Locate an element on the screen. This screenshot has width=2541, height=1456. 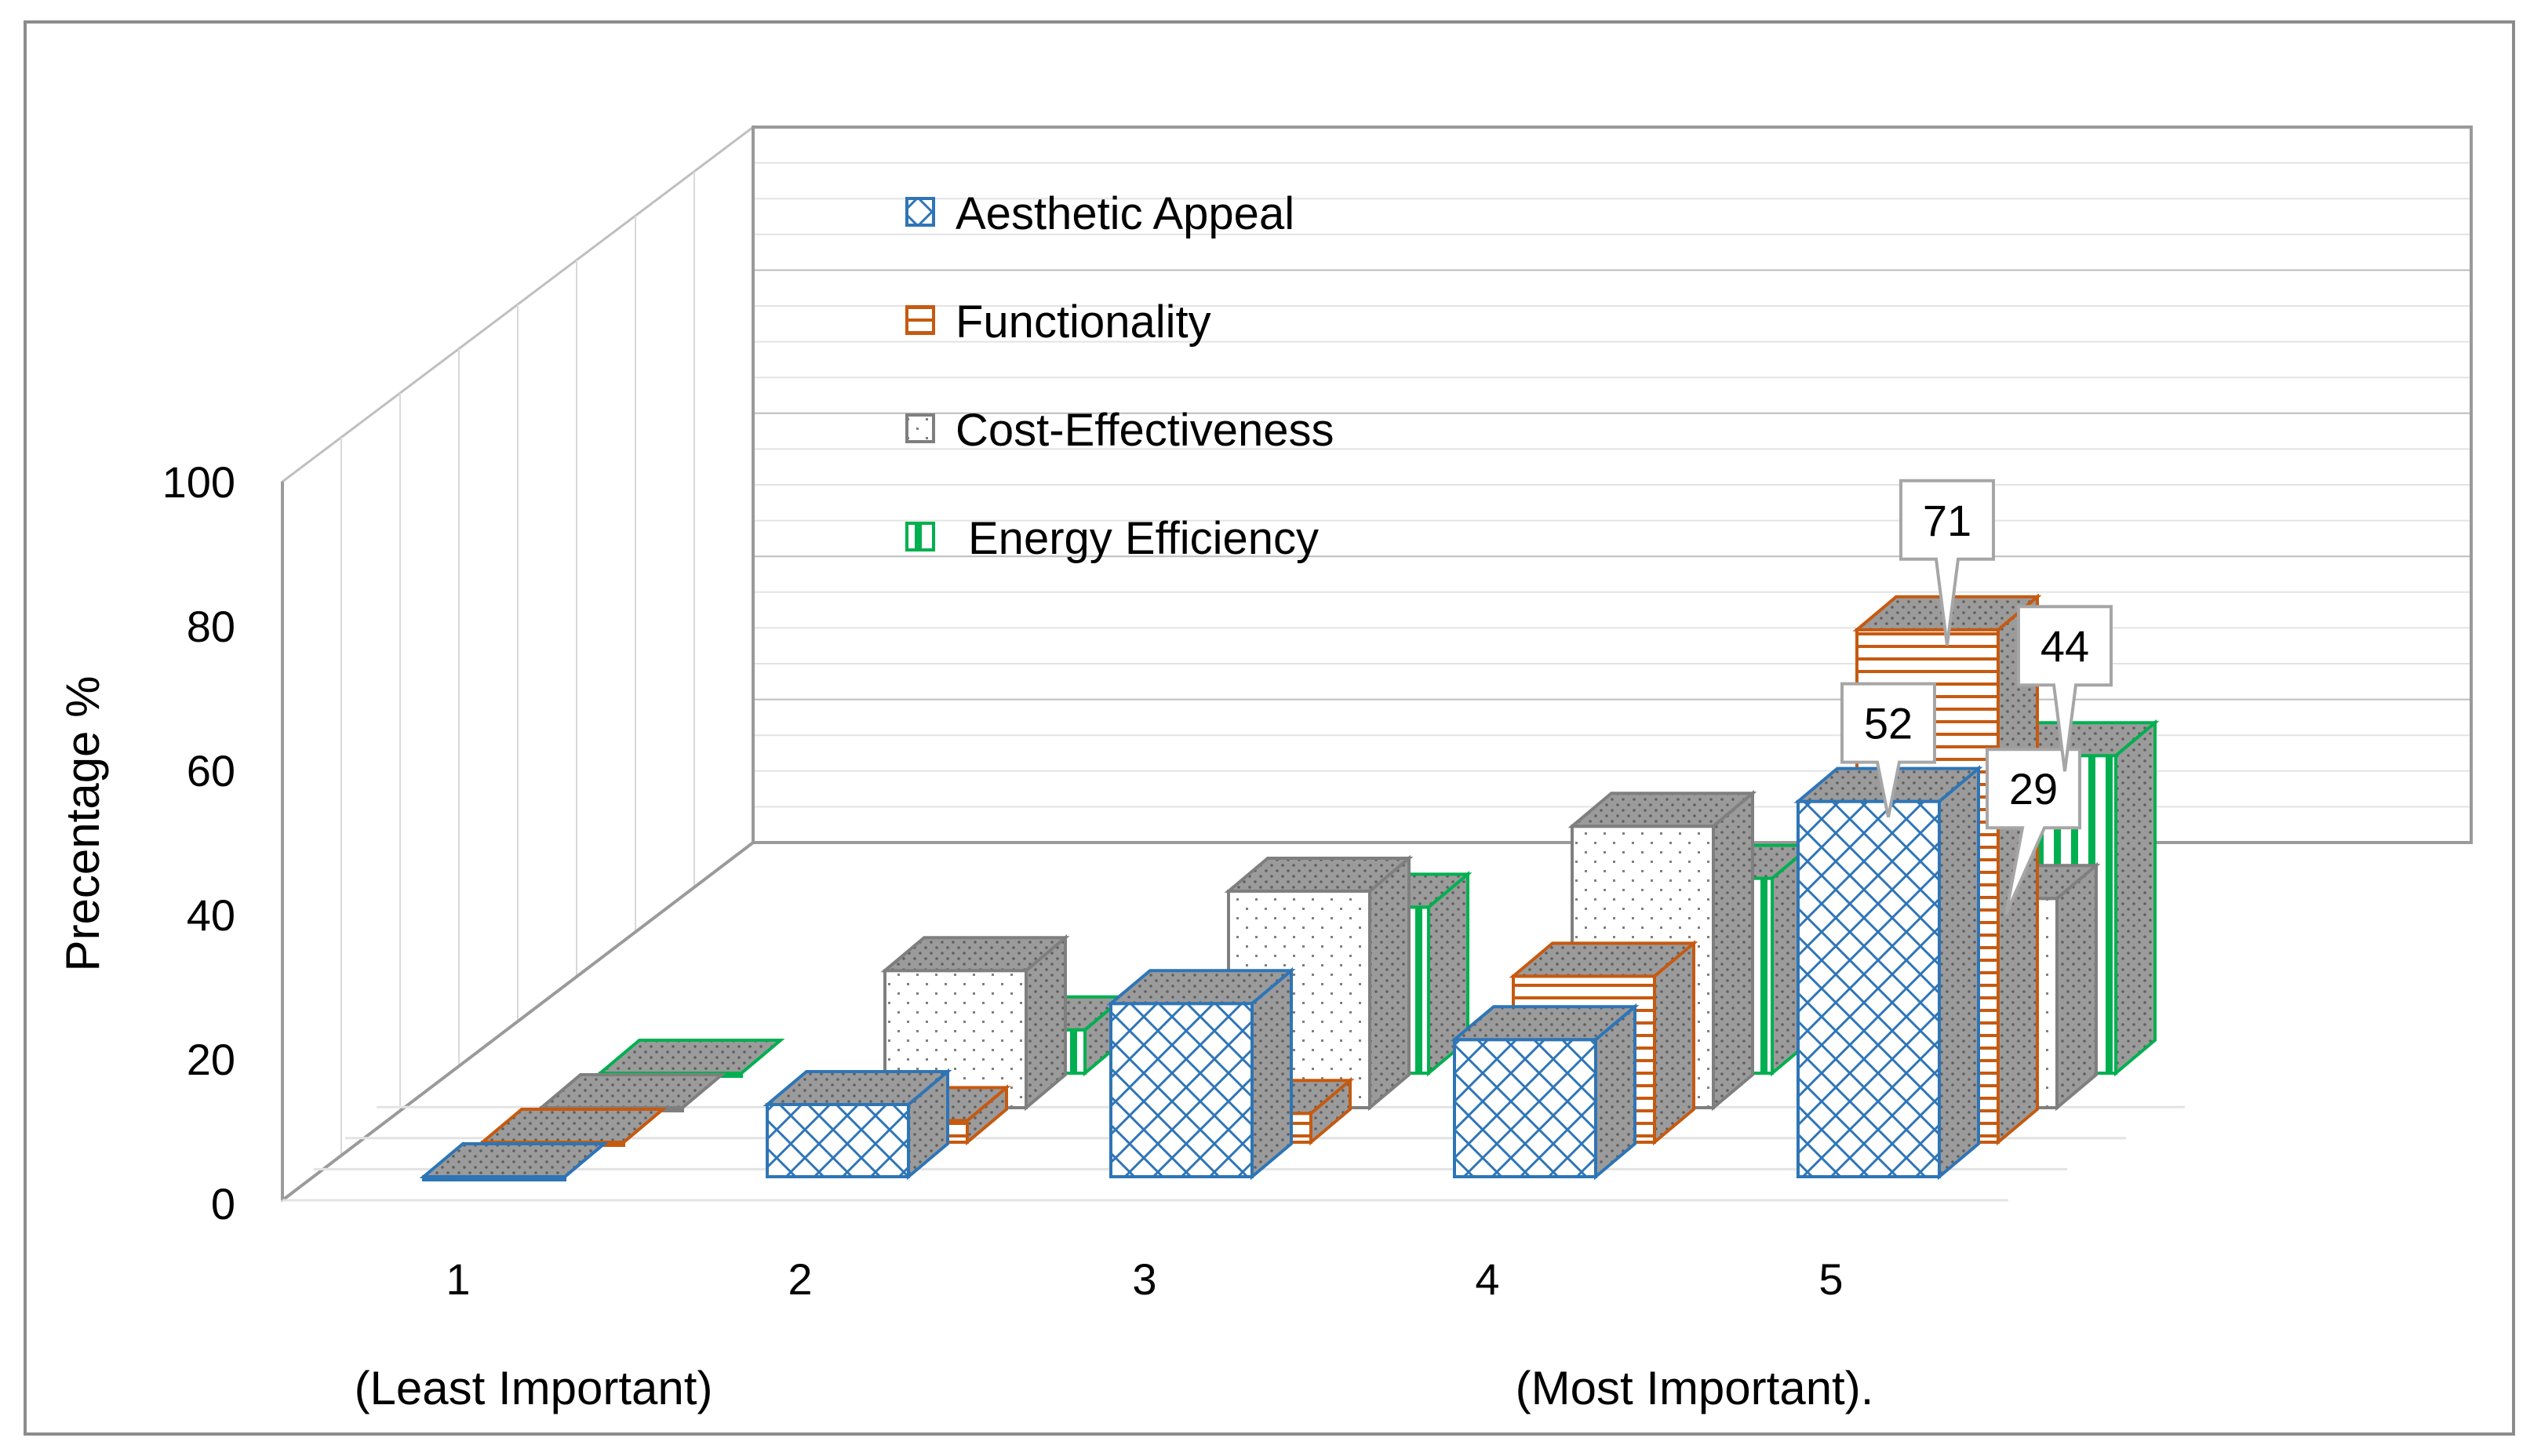
x-category-4: 4 is located at coordinates (1487, 1279).